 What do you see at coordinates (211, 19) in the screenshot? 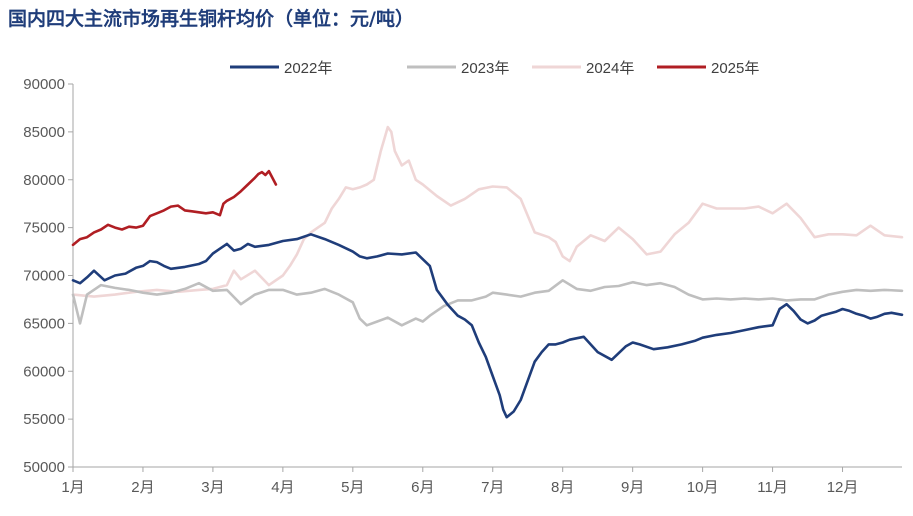
I see `chart-title: 国内四大主流市场再生铜杆均价（单位：元/吨）` at bounding box center [211, 19].